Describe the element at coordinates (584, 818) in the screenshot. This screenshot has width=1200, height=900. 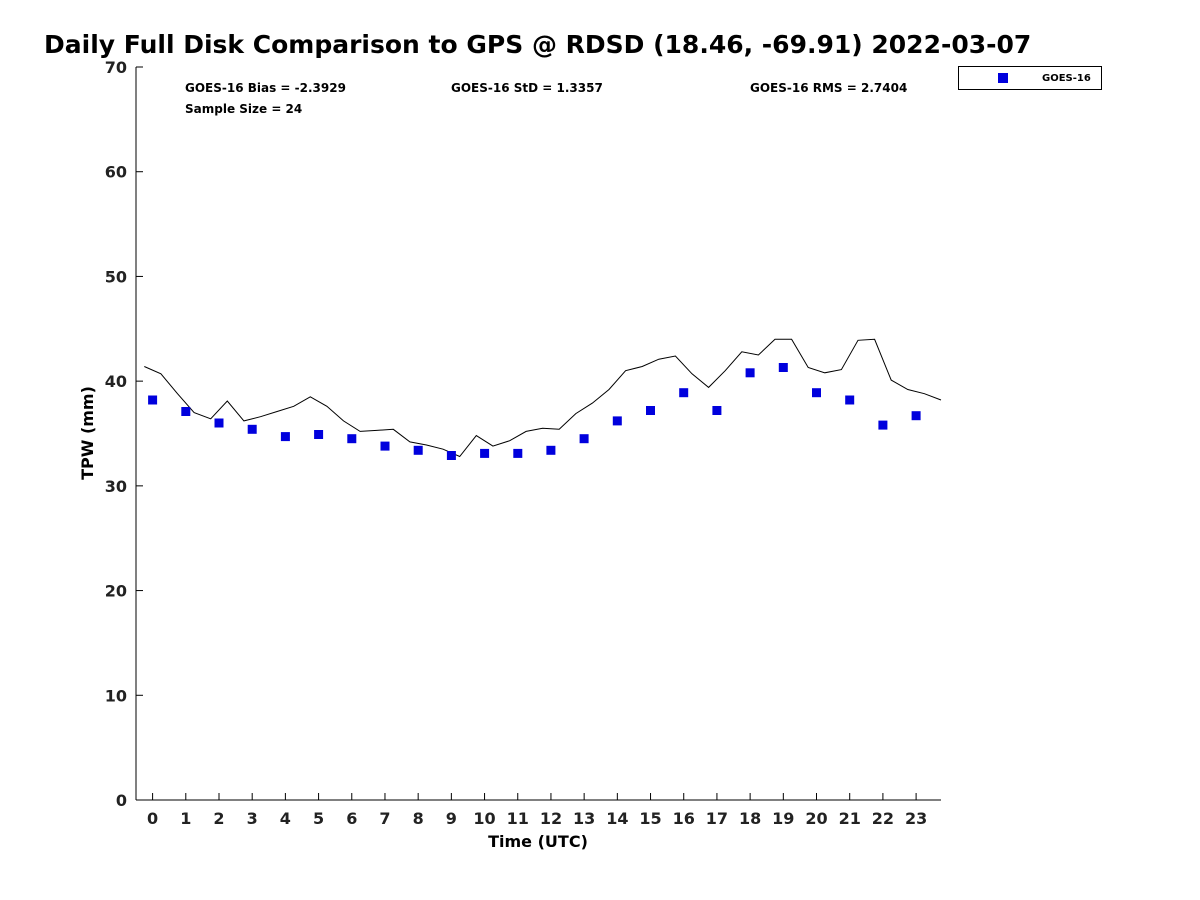
I see `x-tick-label: 13` at that location.